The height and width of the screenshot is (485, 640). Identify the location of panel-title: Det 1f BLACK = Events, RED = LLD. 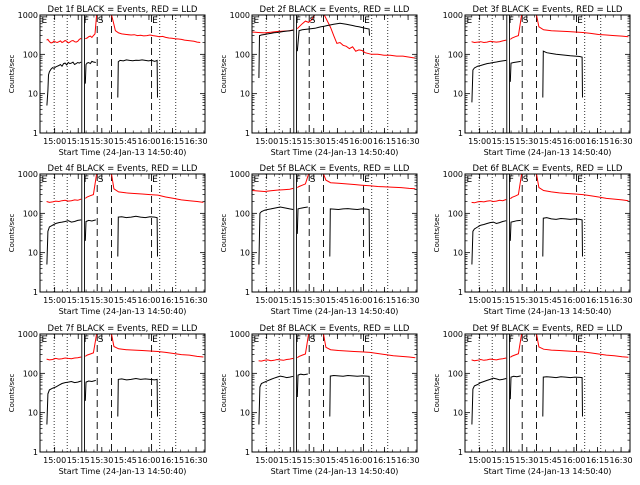
(123, 10).